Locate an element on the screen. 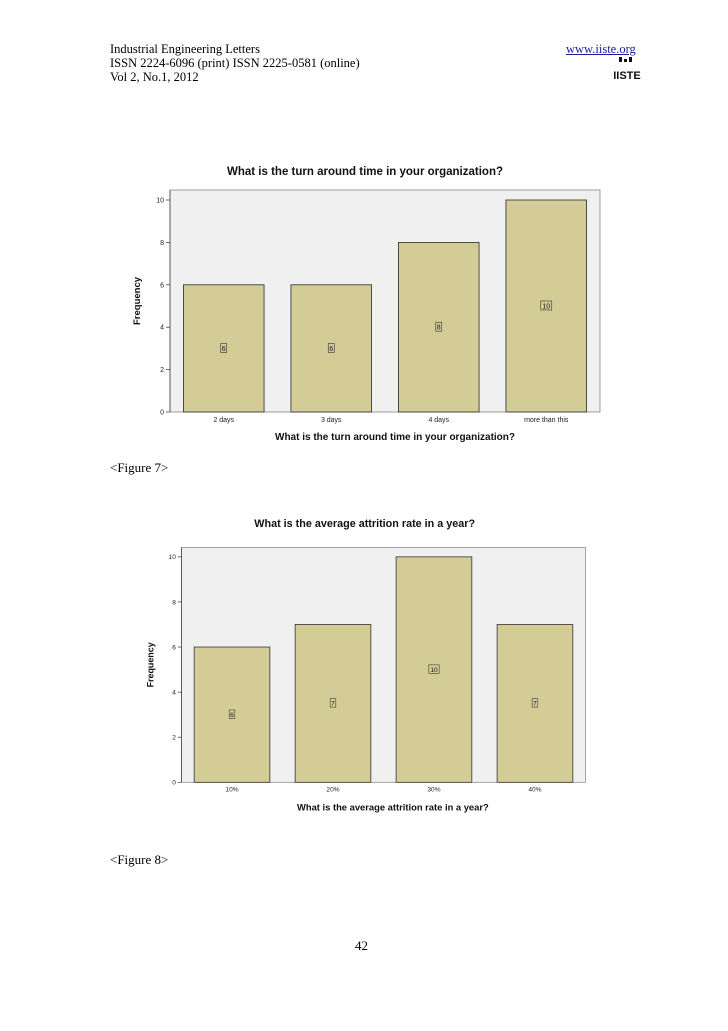  x-tick-label: 2 days is located at coordinates (223, 420).